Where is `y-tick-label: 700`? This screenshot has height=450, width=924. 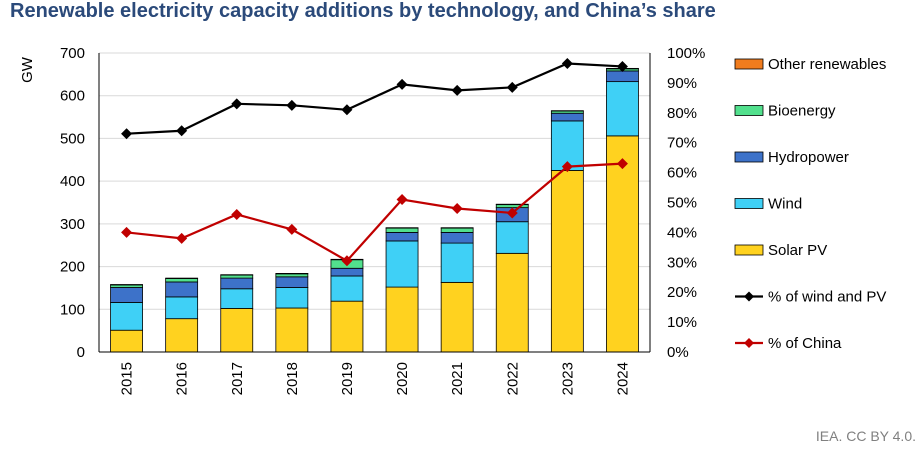 y-tick-label: 700 is located at coordinates (72, 53).